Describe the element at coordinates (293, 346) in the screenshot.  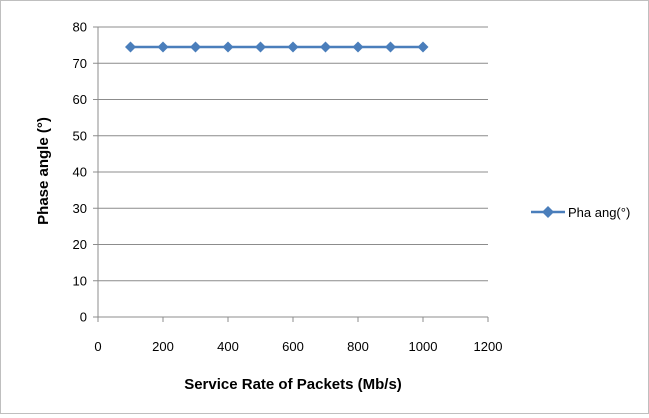
I see `x-tick-label-600: 600` at that location.